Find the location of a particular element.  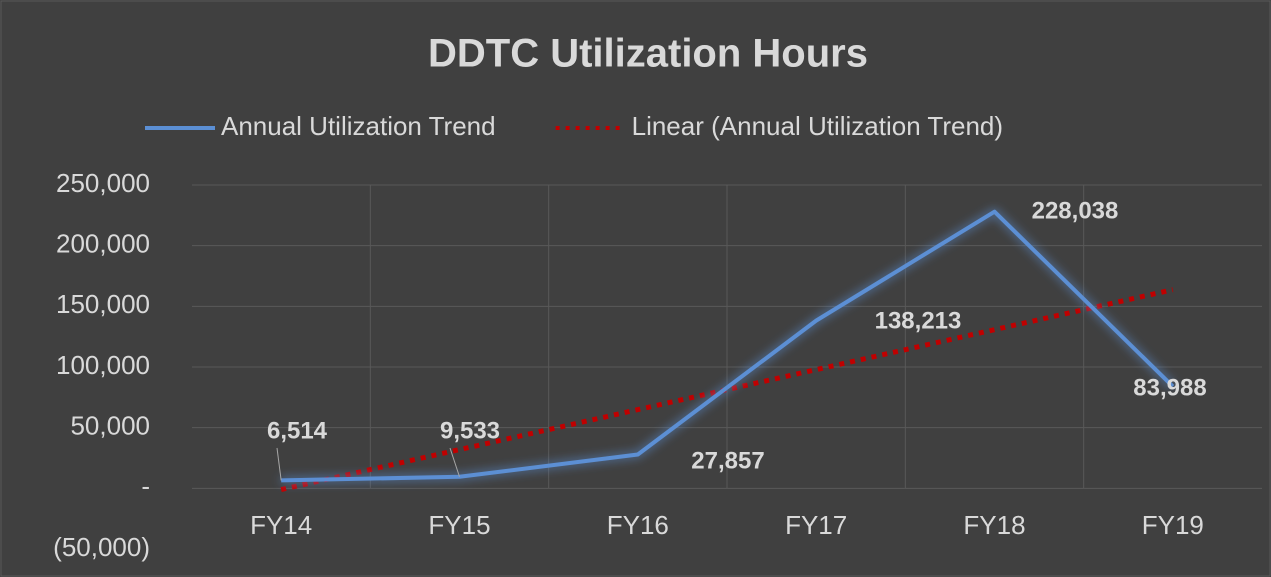

y-tick-label: 100,000 is located at coordinates (103, 365).